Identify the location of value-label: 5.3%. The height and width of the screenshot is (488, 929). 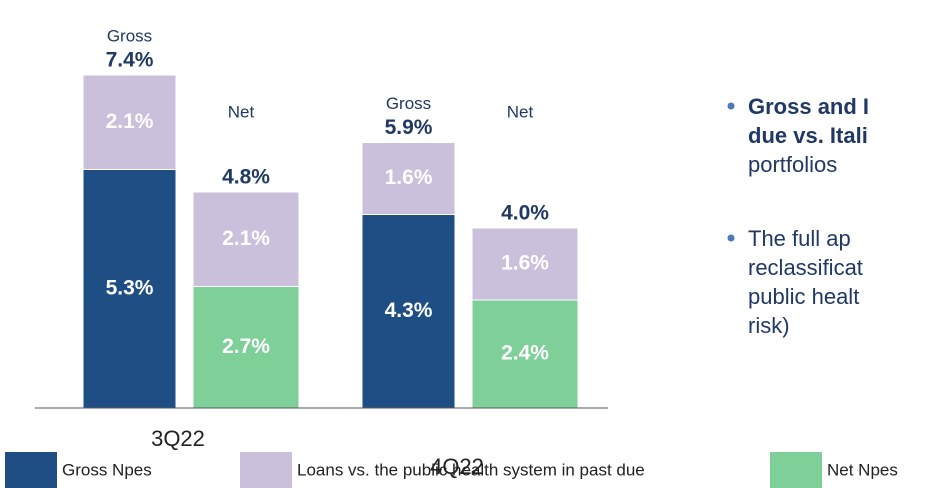
(130, 287).